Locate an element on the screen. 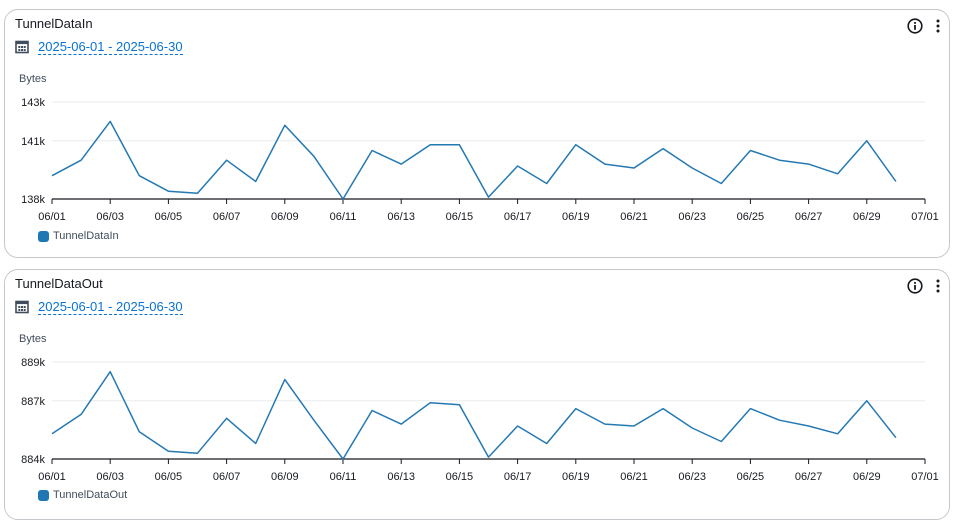 The image size is (956, 525). x-tick-label: 06/13 is located at coordinates (401, 477).